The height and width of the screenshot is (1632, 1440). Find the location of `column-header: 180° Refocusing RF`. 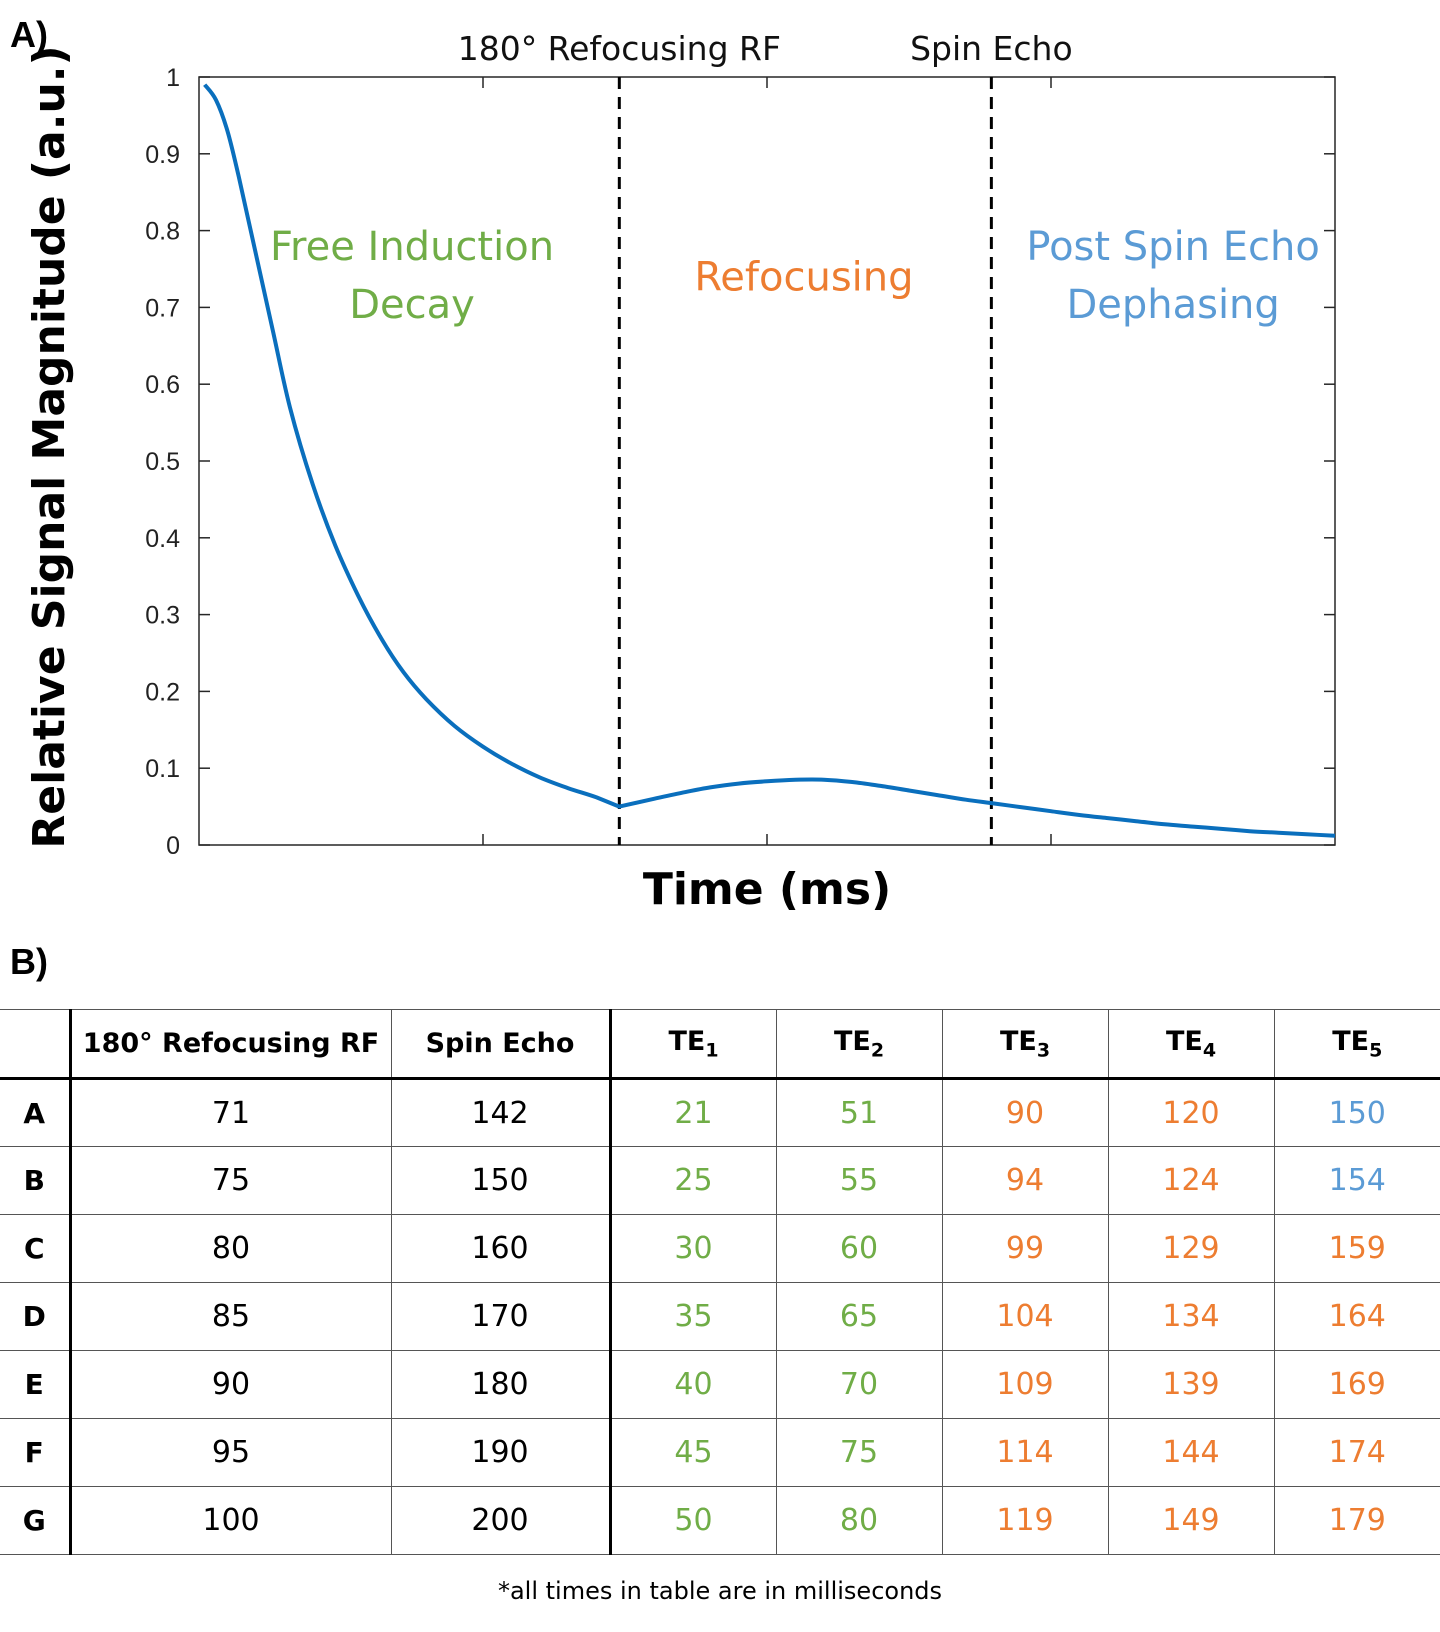

column-header: 180° Refocusing RF is located at coordinates (230, 1044).